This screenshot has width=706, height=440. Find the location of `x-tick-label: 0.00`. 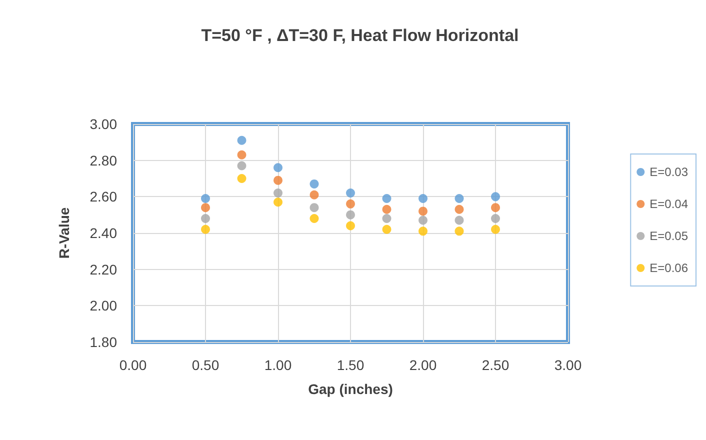

x-tick-label: 0.00 is located at coordinates (133, 365).